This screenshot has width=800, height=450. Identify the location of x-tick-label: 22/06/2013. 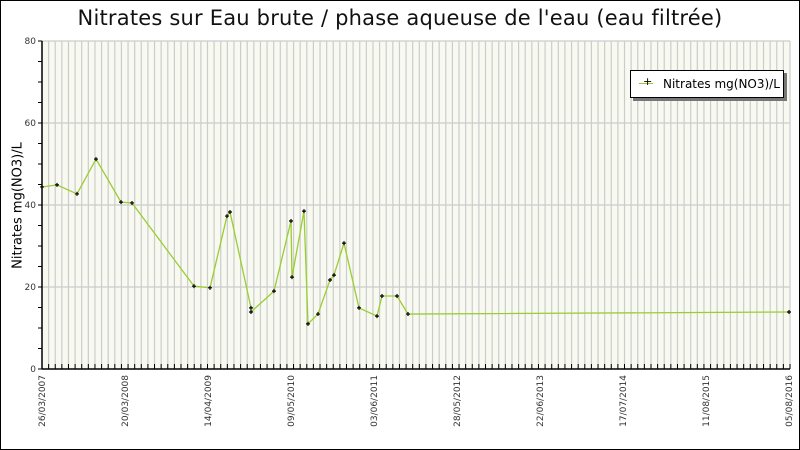
(541, 401).